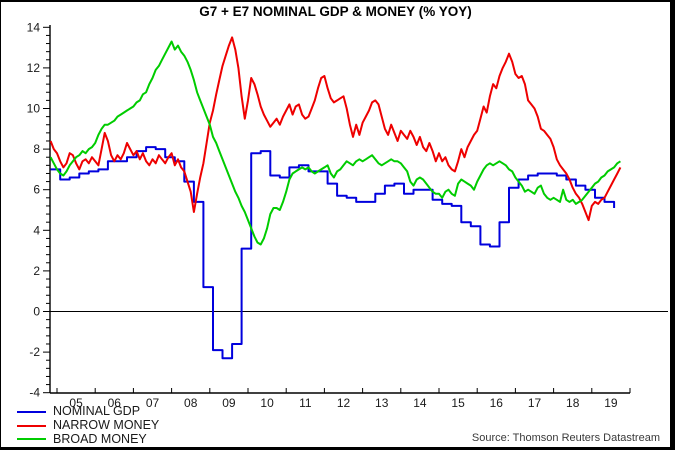  Describe the element at coordinates (420, 403) in the screenshot. I see `x-tick-label: 14` at that location.